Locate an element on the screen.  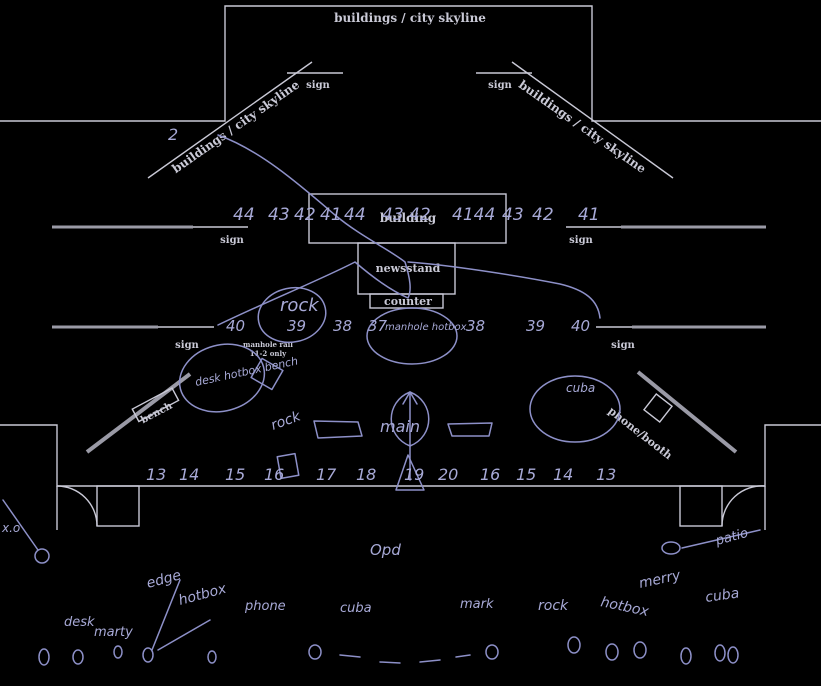
bottom-merry-note: merry is located at coordinates (660, 579).